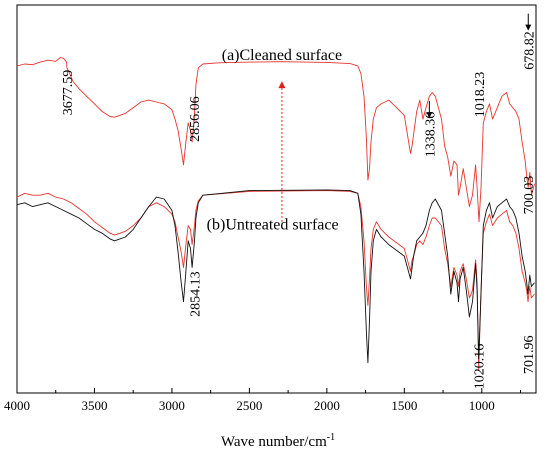  Describe the element at coordinates (94, 405) in the screenshot. I see `x-tick-label: 3500` at that location.